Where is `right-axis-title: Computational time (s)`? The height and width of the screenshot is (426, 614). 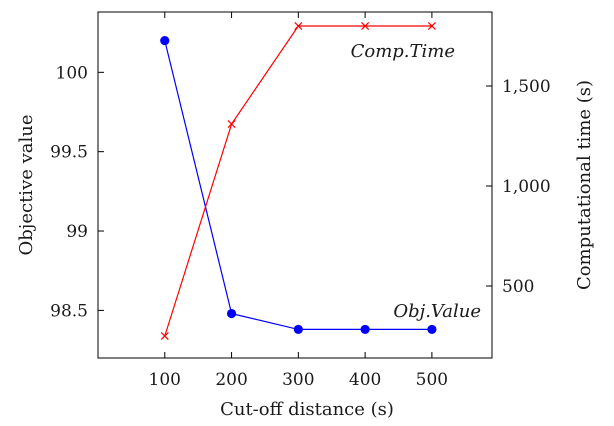
right-axis-title: Computational time (s) is located at coordinates (584, 185).